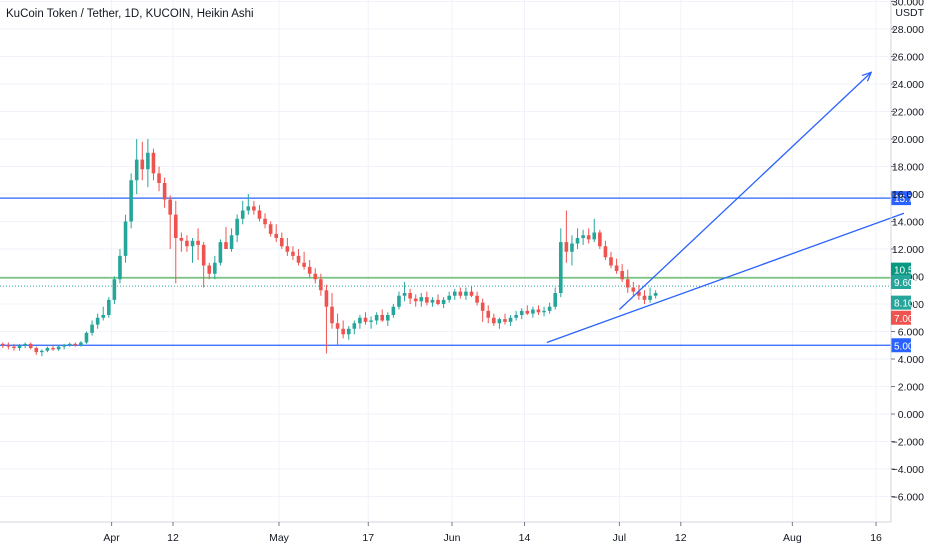  Describe the element at coordinates (911, 360) in the screenshot. I see `price-tick-label: 4.000` at that location.